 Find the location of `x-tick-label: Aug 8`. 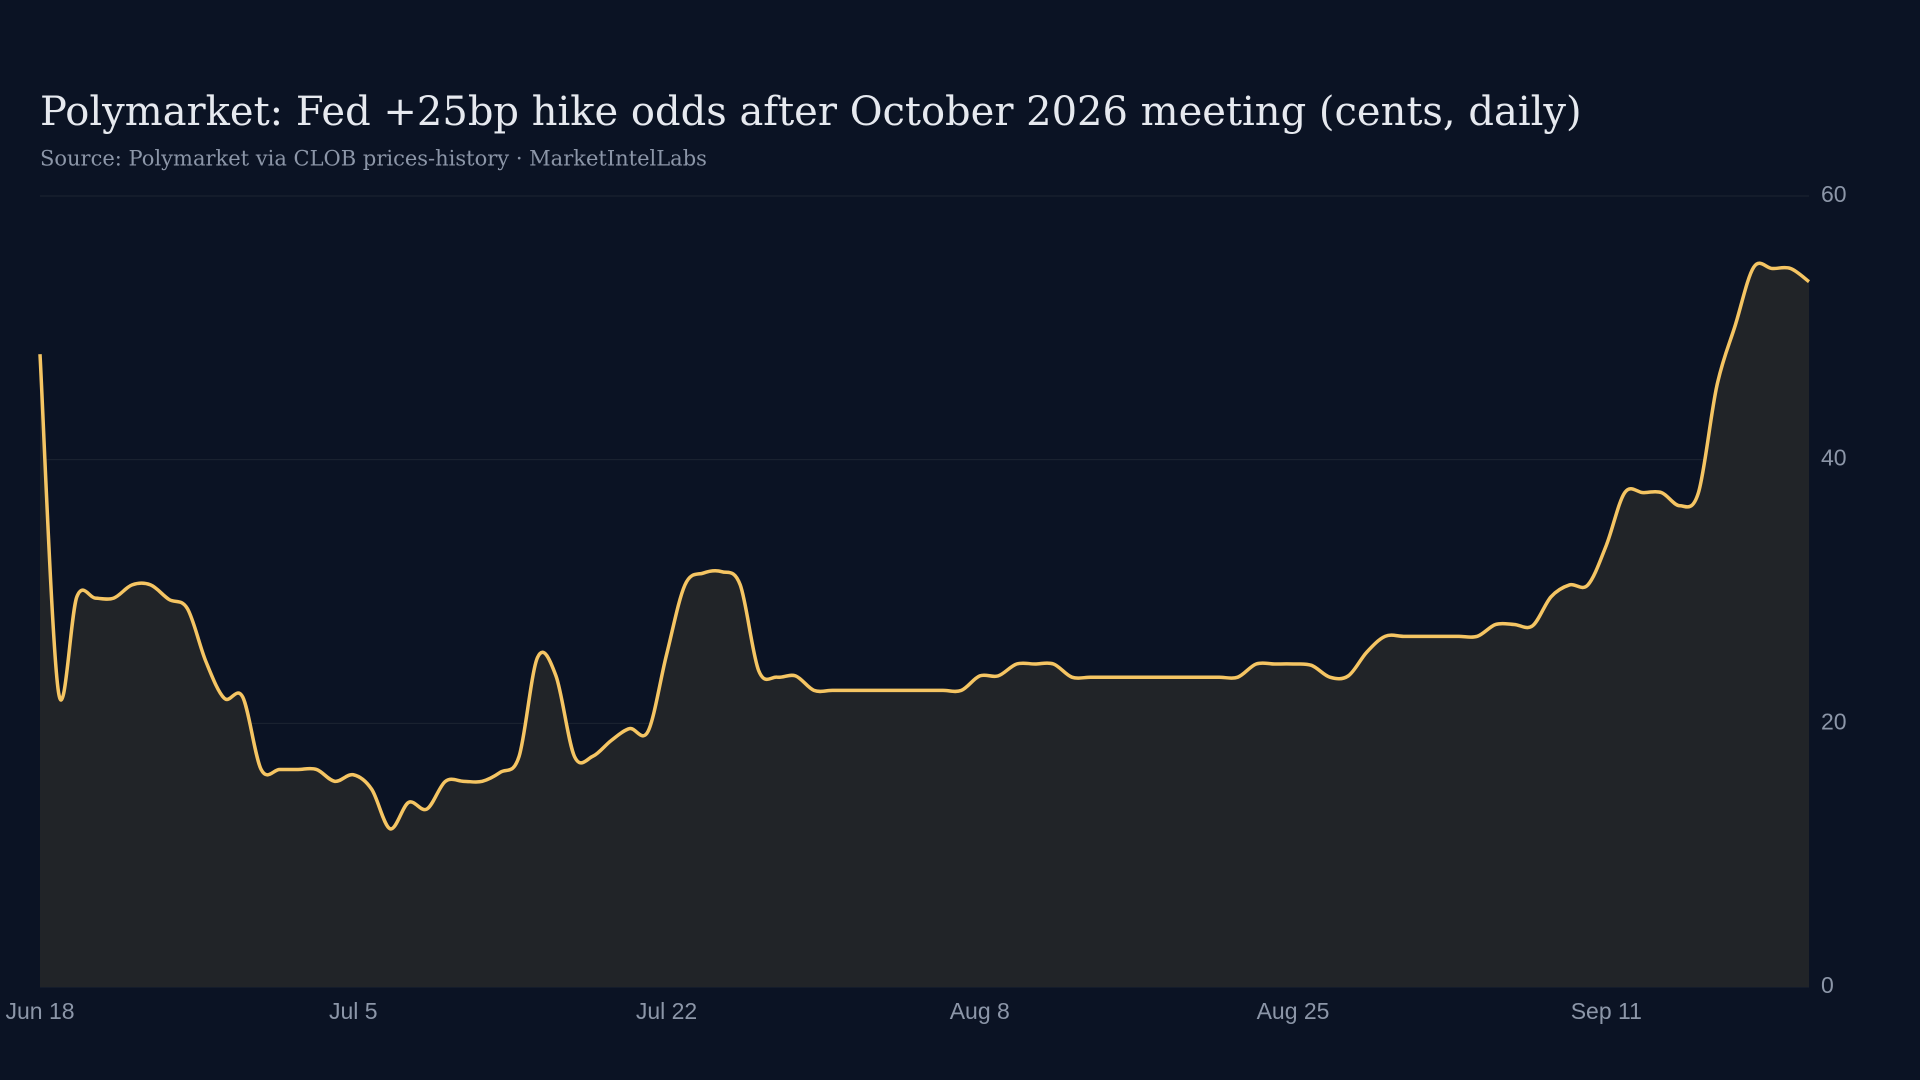

x-tick-label: Aug 8 is located at coordinates (980, 1011).